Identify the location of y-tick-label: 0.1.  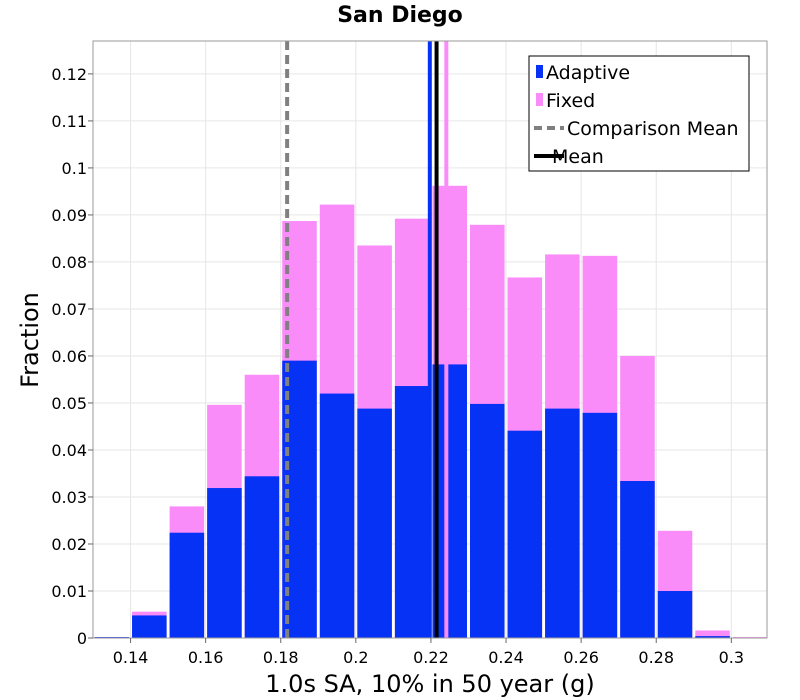
(74, 168).